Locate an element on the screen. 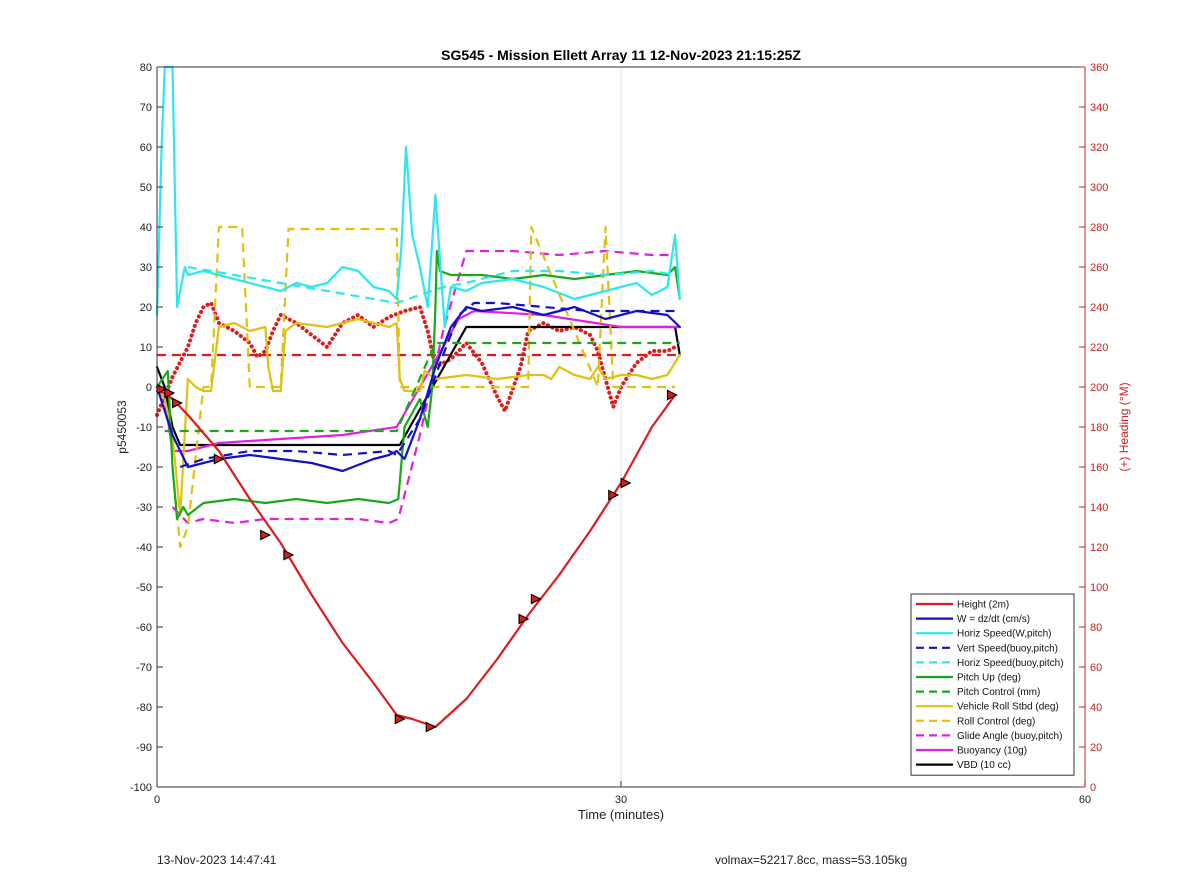 The image size is (1200, 885). y-tick-label: -50 is located at coordinates (144, 588).